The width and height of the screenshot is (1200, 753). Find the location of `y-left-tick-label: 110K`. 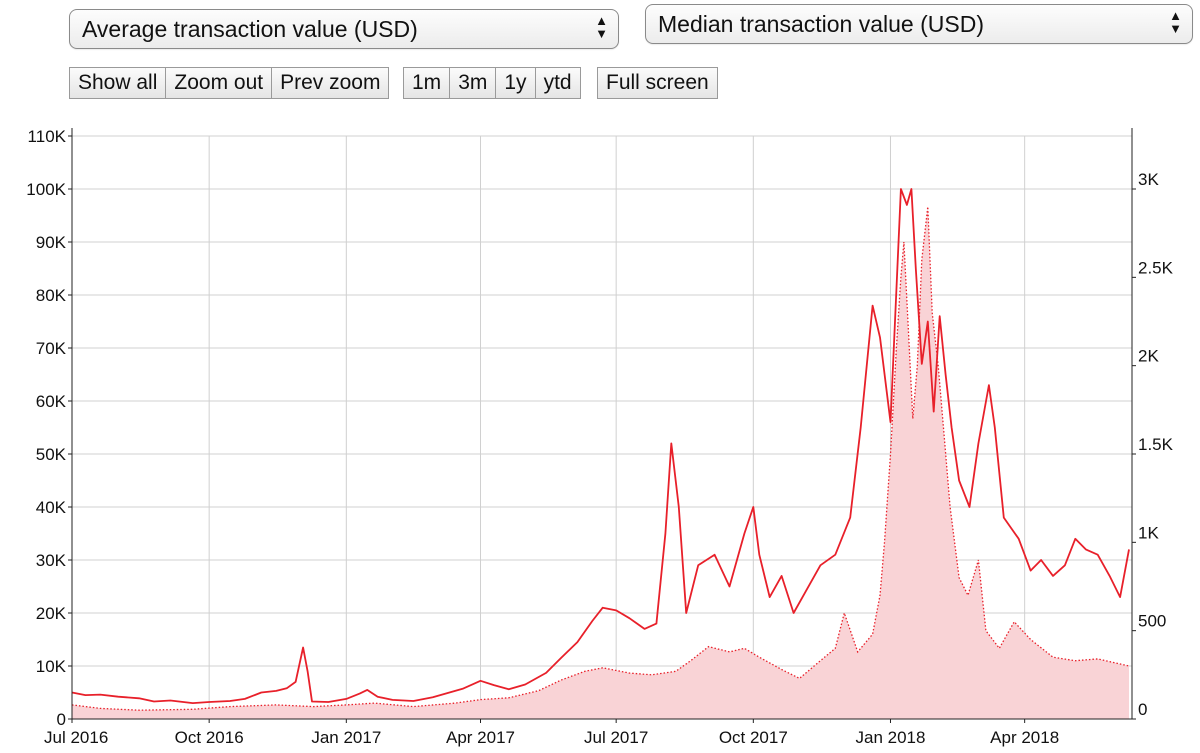

y-left-tick-label: 110K is located at coordinates (47, 136).